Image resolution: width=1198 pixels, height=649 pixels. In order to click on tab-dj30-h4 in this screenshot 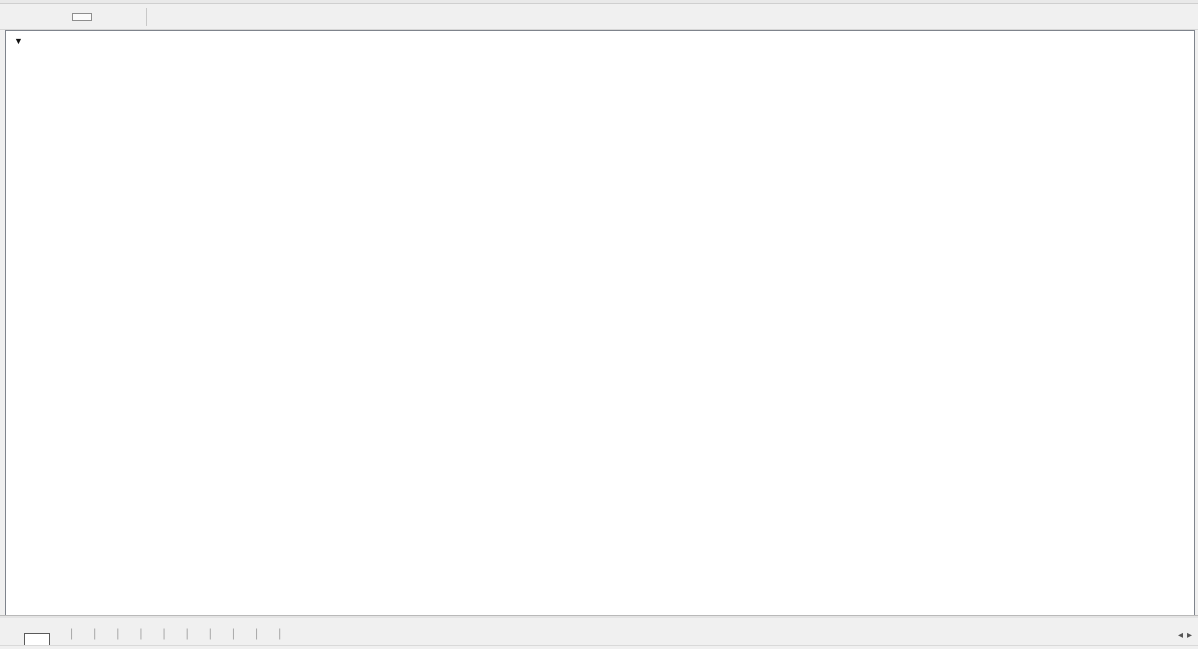, I will do `click(245, 640)`.